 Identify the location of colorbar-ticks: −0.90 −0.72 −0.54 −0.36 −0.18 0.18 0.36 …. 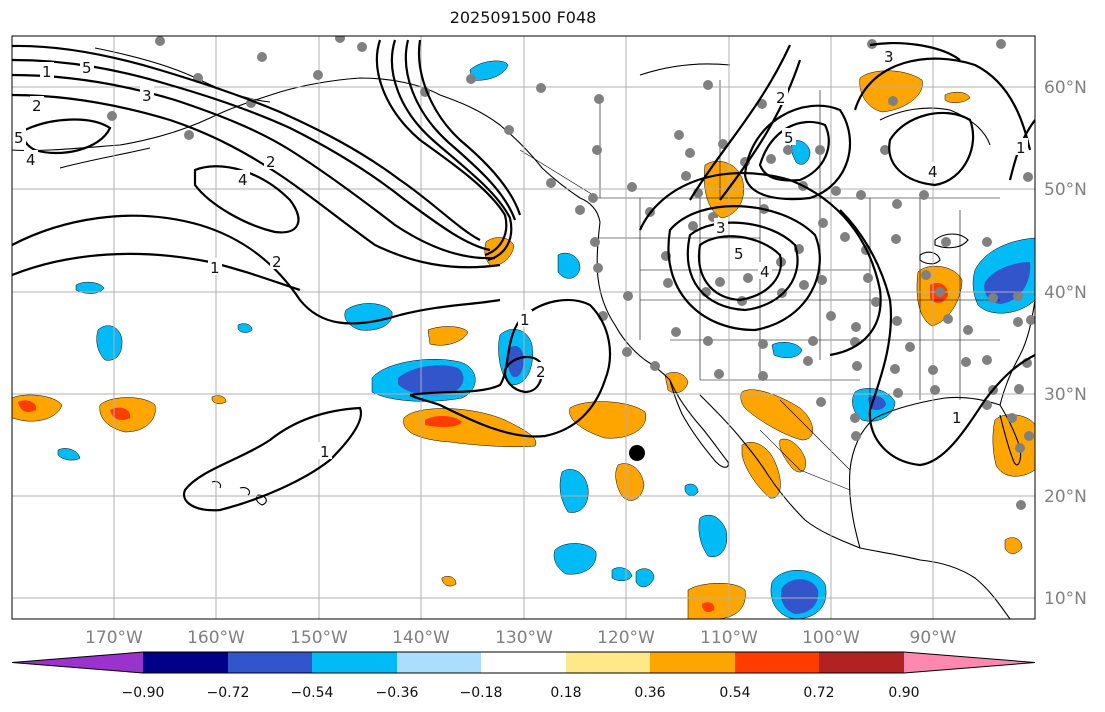
(521, 693).